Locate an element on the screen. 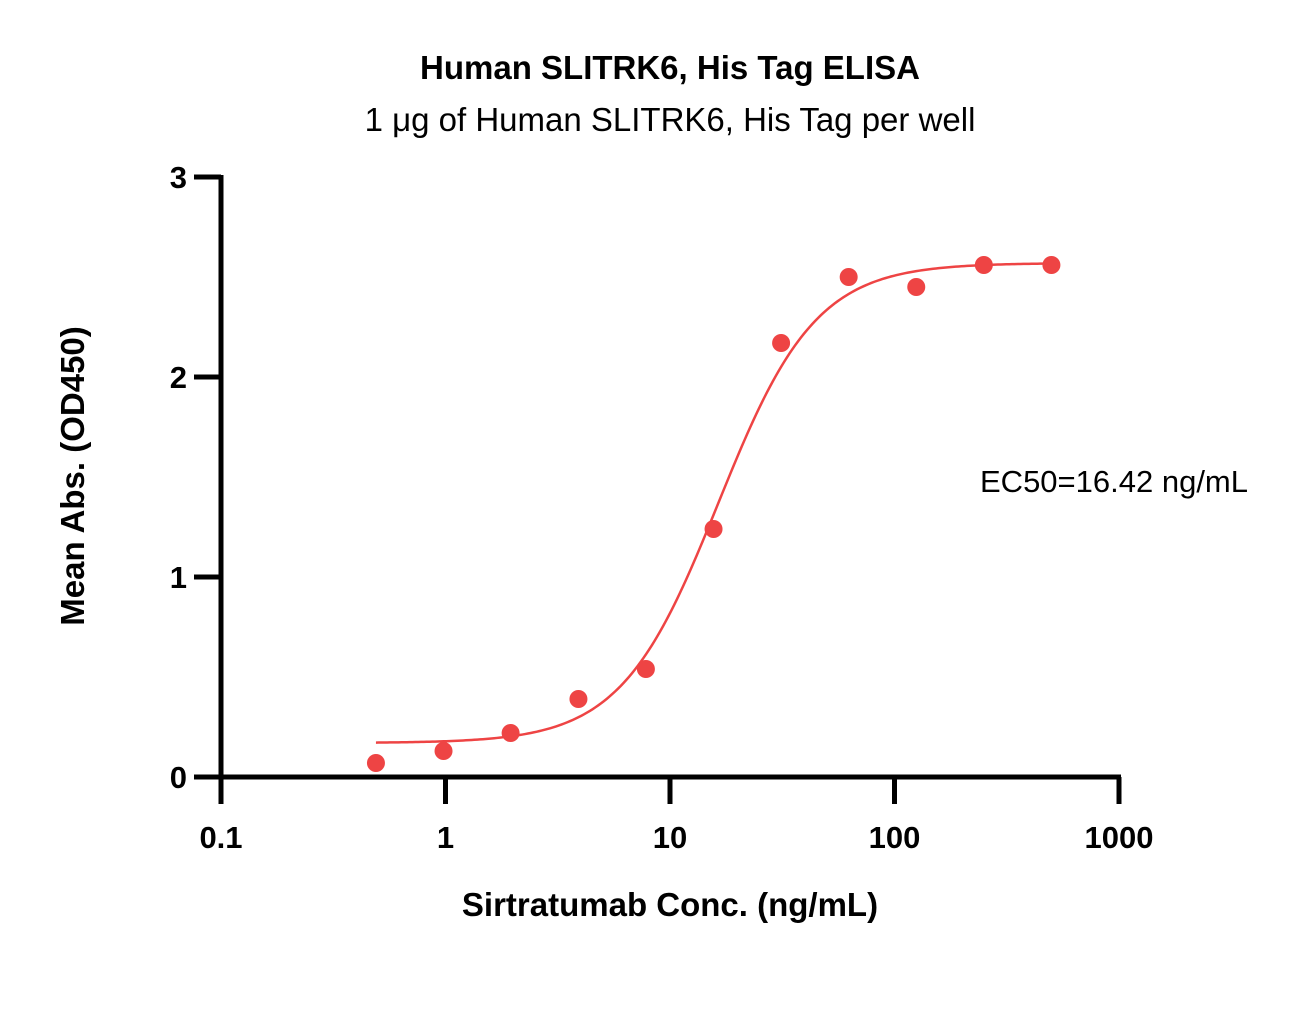  x-tick-label: 1 is located at coordinates (445, 837).